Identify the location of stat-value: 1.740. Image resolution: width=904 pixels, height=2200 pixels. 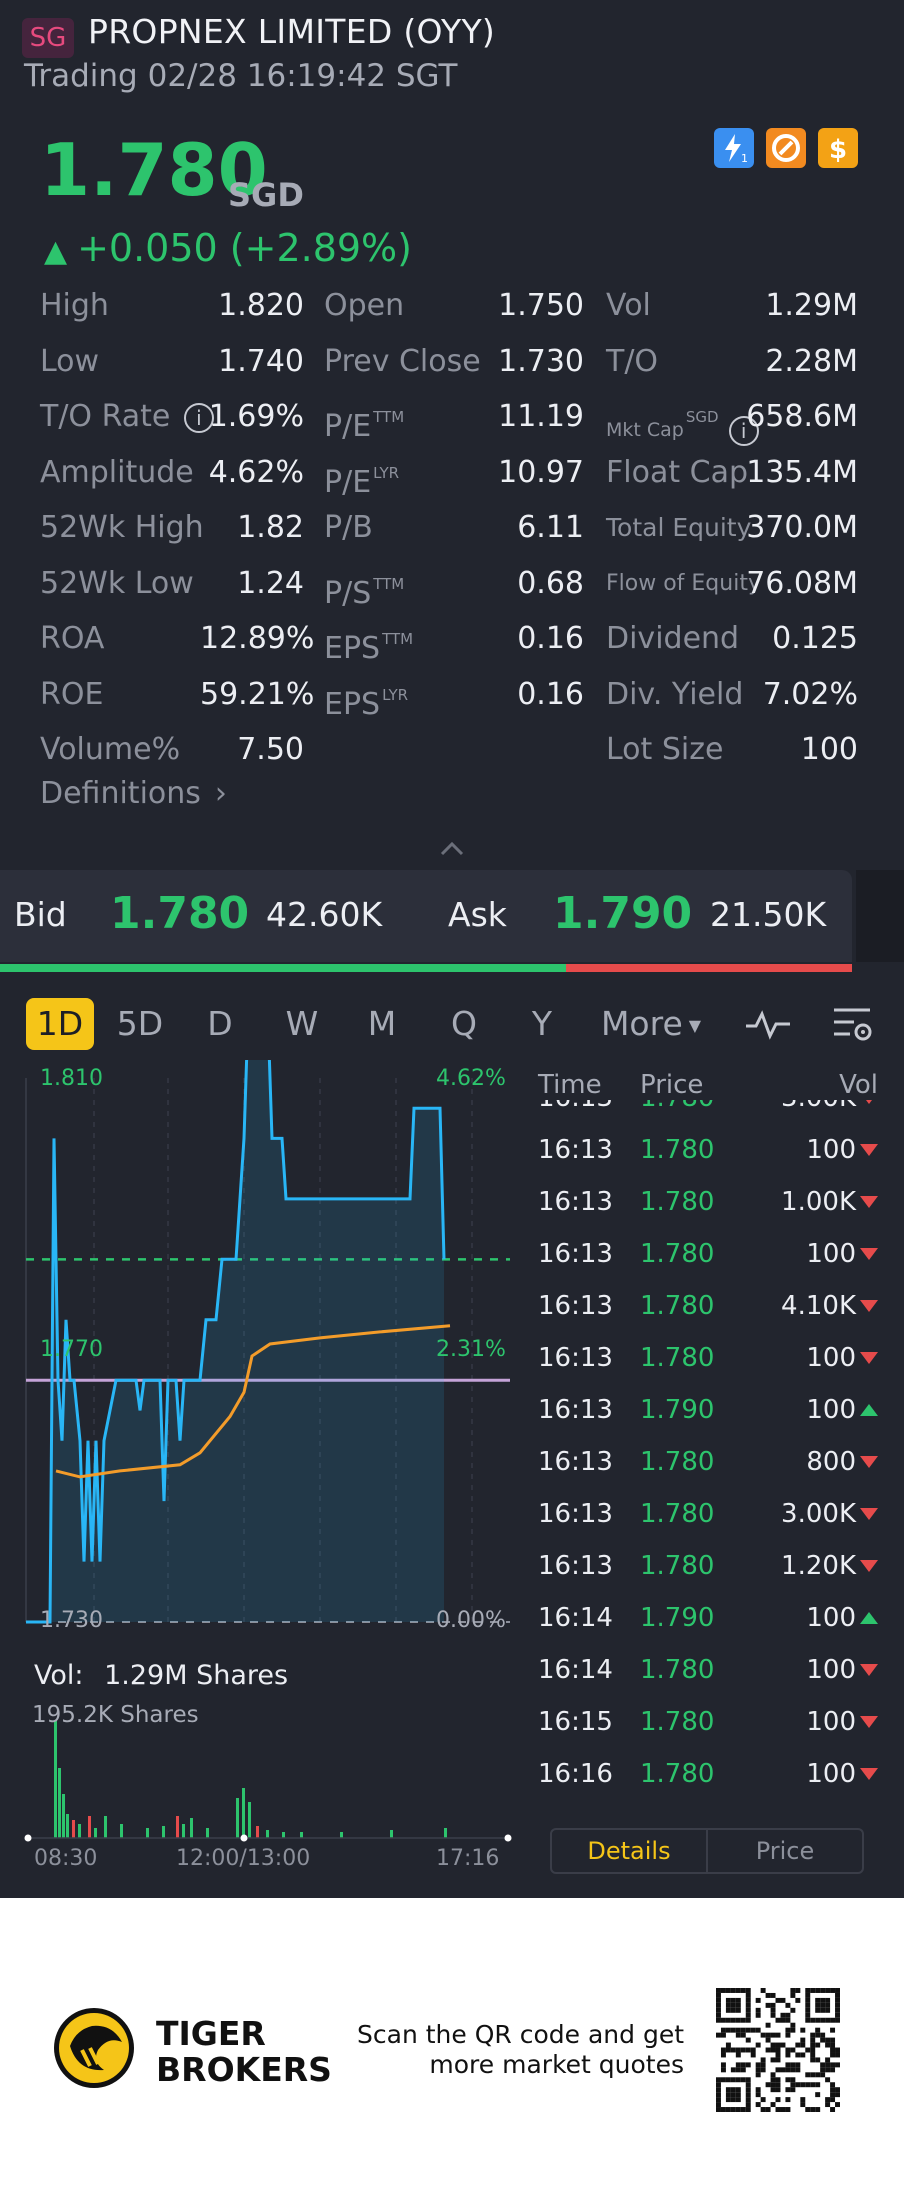
(261, 361).